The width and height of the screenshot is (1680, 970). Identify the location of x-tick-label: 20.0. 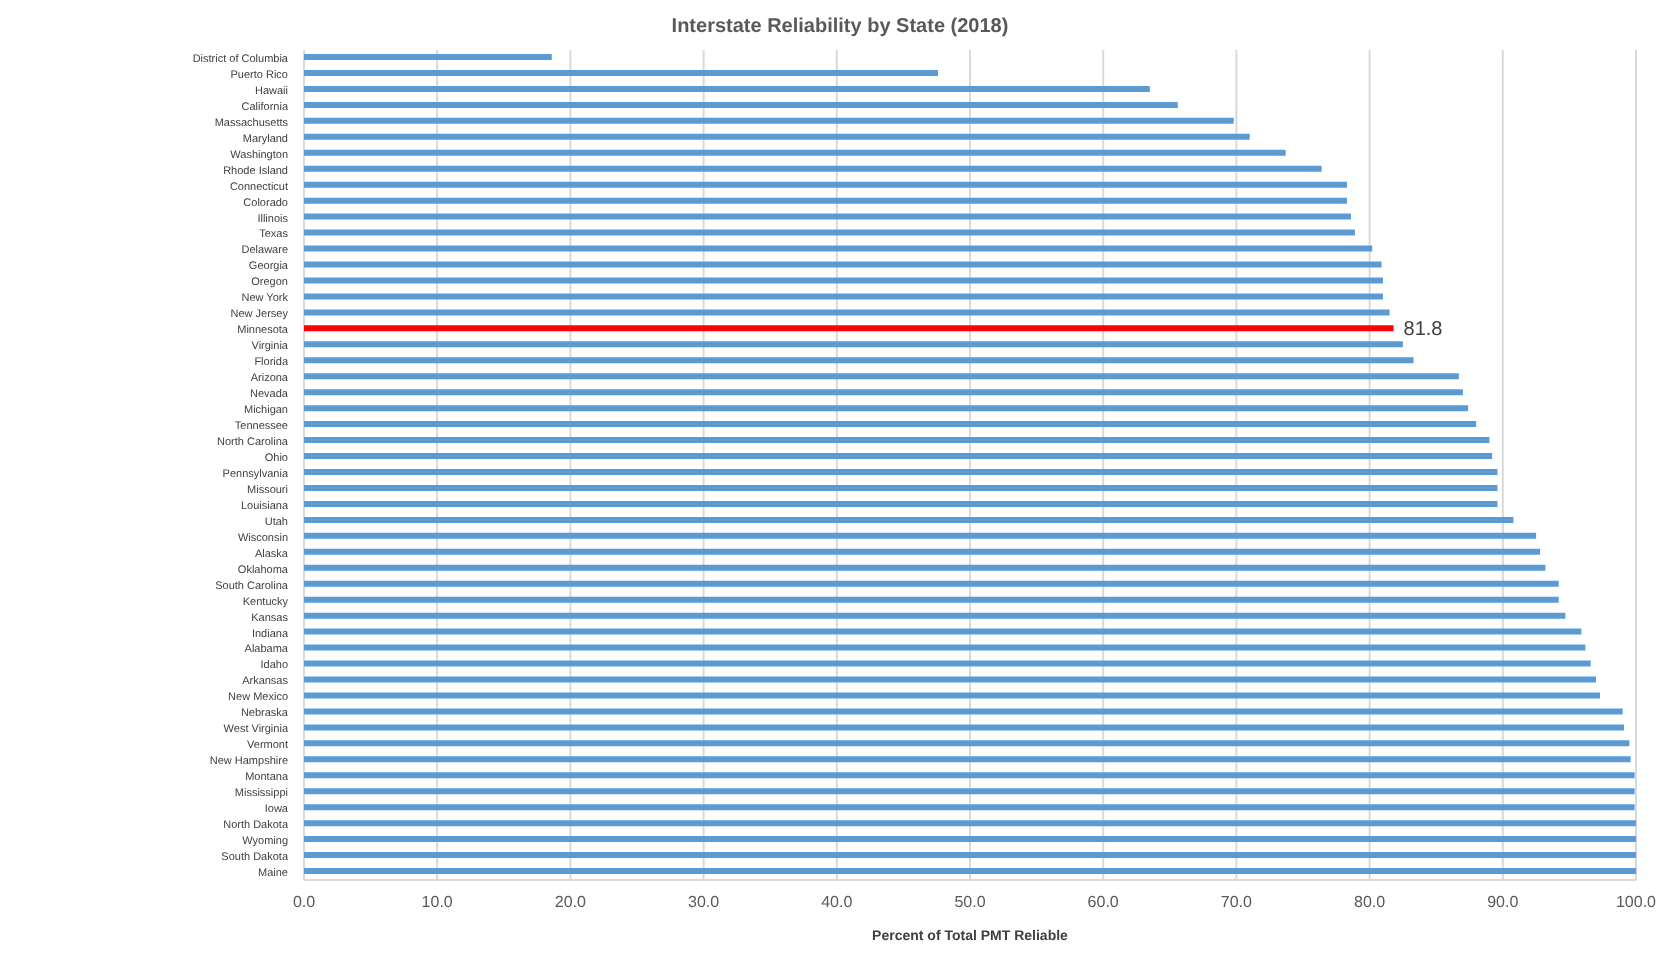
(571, 902).